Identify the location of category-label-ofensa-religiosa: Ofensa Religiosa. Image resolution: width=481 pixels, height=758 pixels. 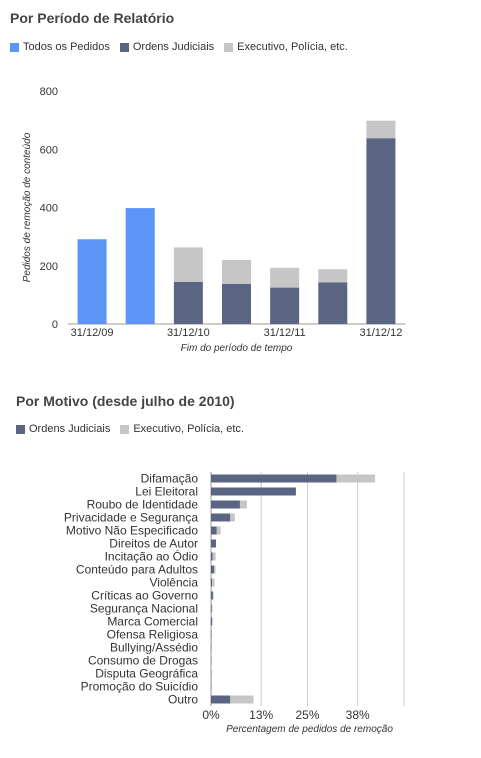
(153, 635).